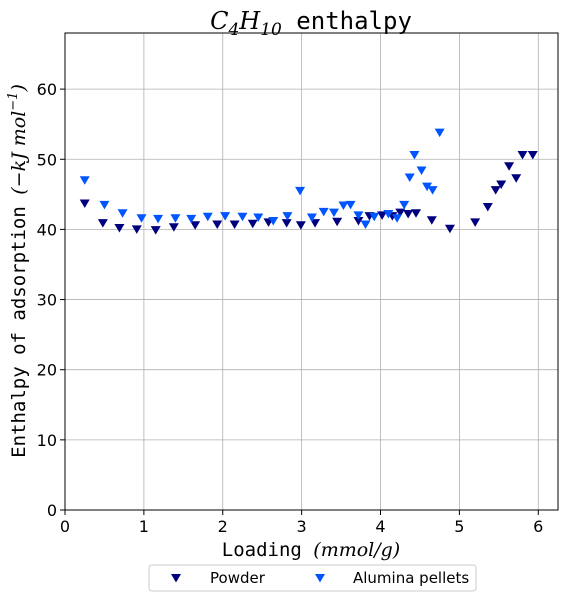 The width and height of the screenshot is (568, 598). Describe the element at coordinates (223, 526) in the screenshot. I see `x-tick-label: 2` at that location.